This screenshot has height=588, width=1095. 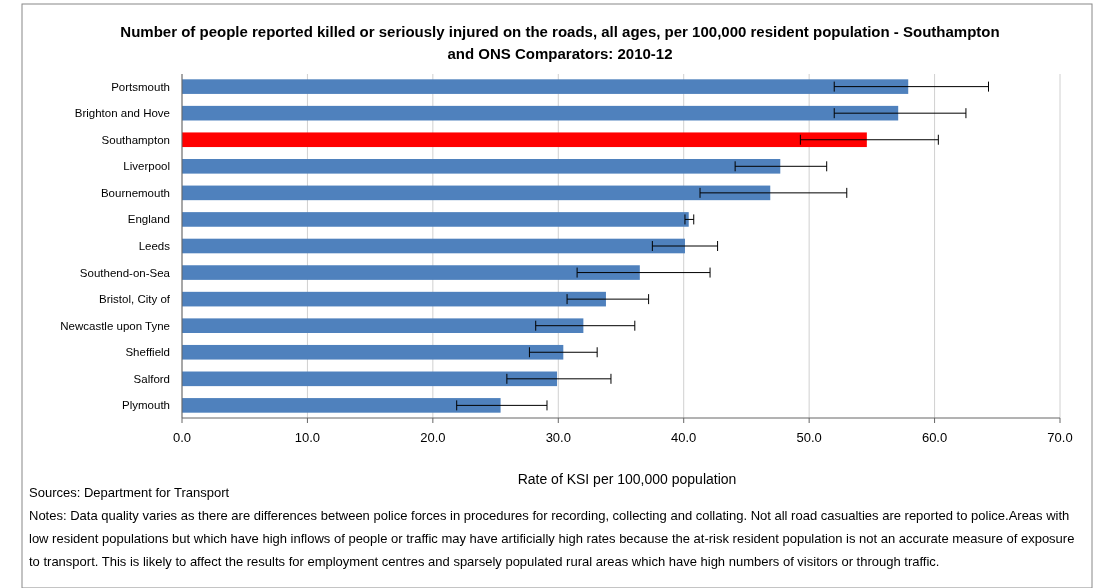 What do you see at coordinates (146, 166) in the screenshot?
I see `y-tick-label: Liverpool` at bounding box center [146, 166].